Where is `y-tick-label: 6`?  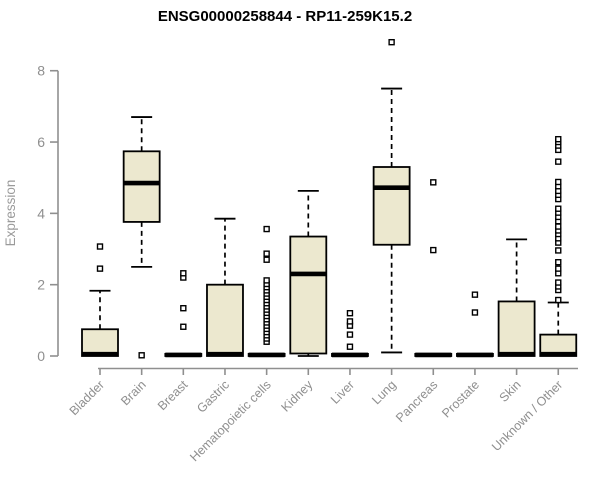
y-tick-label: 6 is located at coordinates (41, 142).